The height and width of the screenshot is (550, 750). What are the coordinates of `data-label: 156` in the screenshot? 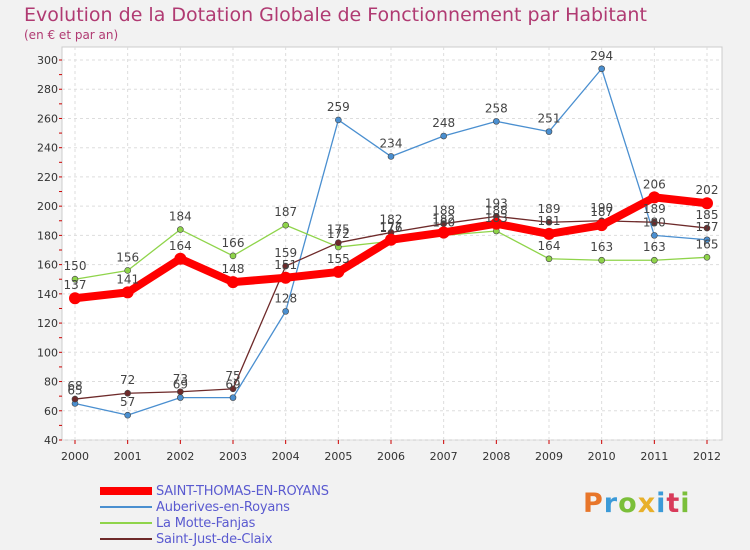 It's located at (127, 257).